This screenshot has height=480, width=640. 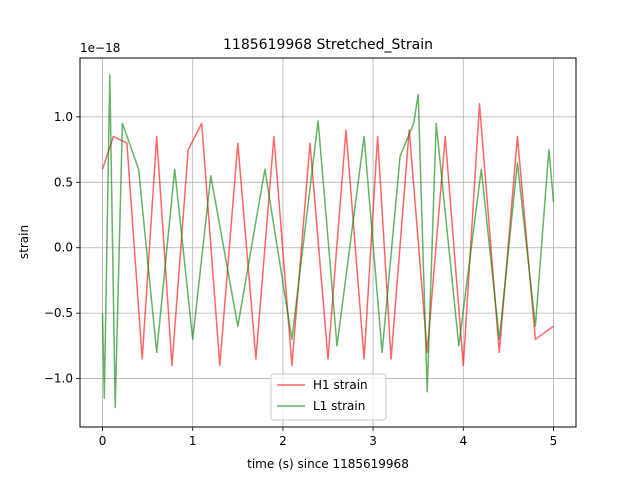 I want to click on legend-label-h1: H1 strain, so click(x=340, y=385).